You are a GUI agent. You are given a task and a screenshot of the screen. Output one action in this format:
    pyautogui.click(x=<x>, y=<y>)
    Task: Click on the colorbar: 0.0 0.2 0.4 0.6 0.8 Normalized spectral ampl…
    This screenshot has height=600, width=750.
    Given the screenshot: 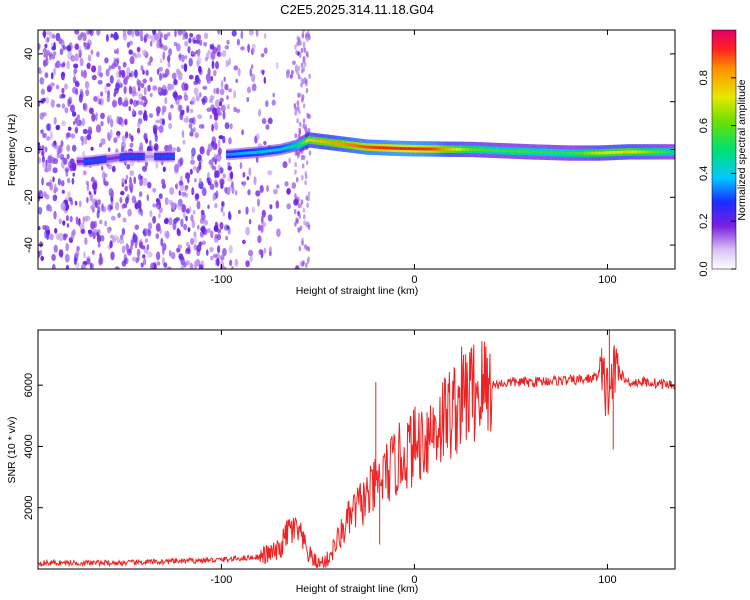 What is the action you would take?
    pyautogui.click(x=723, y=153)
    